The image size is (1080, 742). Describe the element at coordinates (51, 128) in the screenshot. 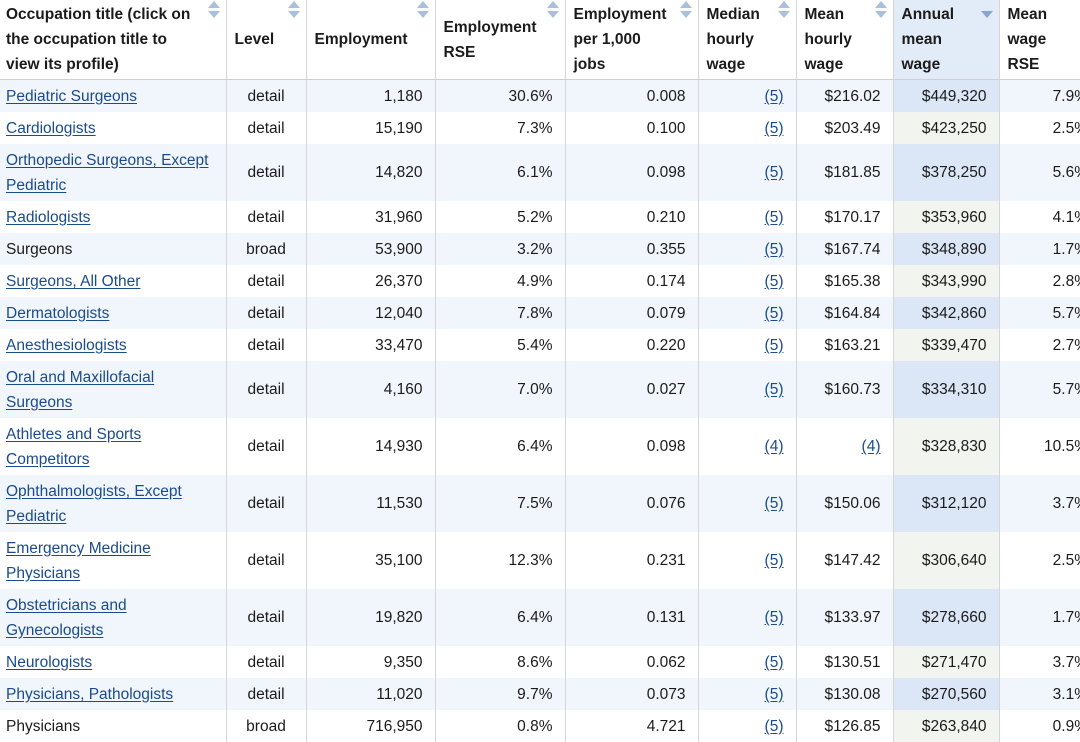

I see `occupation-link: Cardiologists` at that location.